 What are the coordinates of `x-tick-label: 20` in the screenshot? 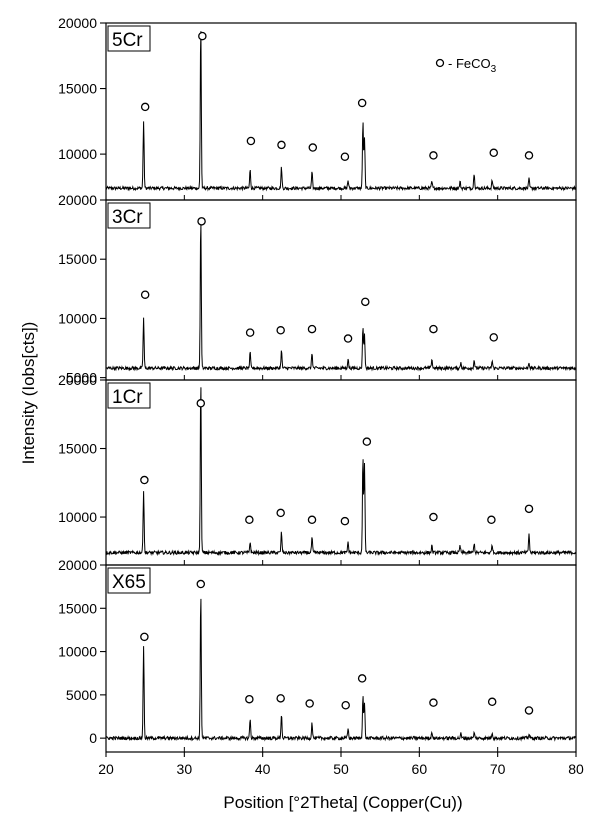 It's located at (106, 769).